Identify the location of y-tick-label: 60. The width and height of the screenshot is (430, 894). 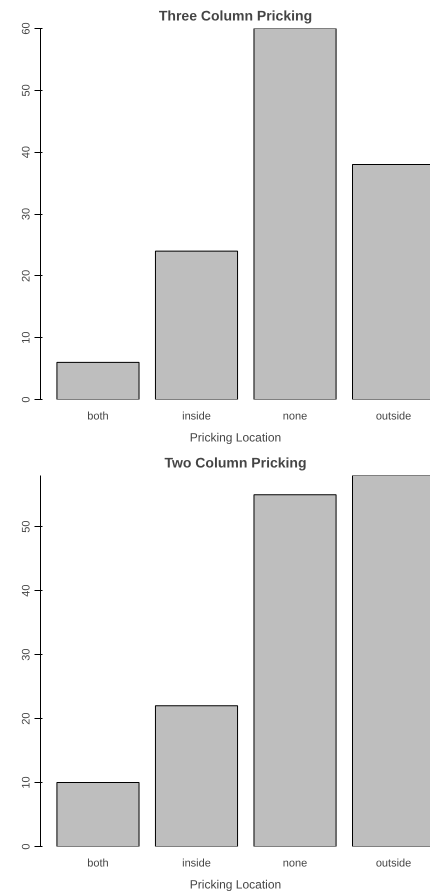
(26, 28).